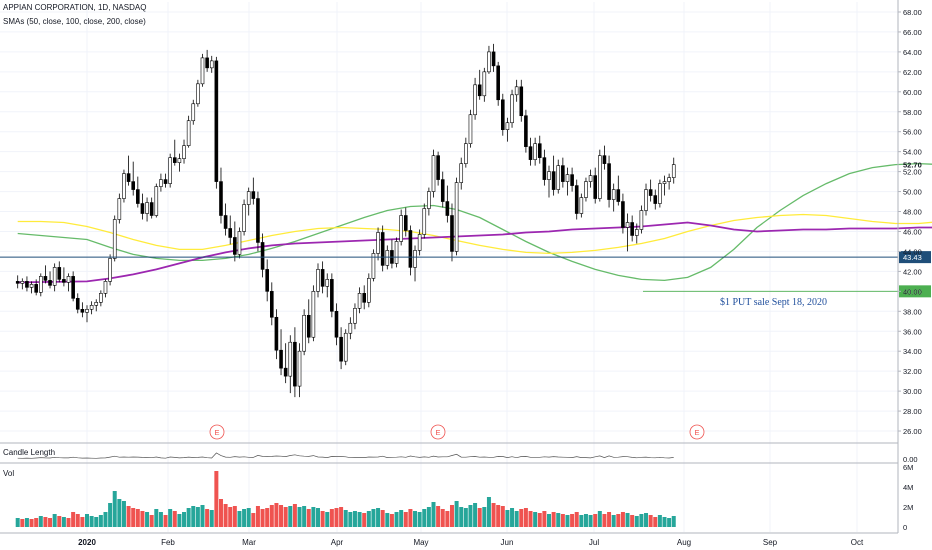 Image resolution: width=932 pixels, height=550 pixels. Describe the element at coordinates (29, 452) in the screenshot. I see `candle-length-label: Candle Length` at that location.